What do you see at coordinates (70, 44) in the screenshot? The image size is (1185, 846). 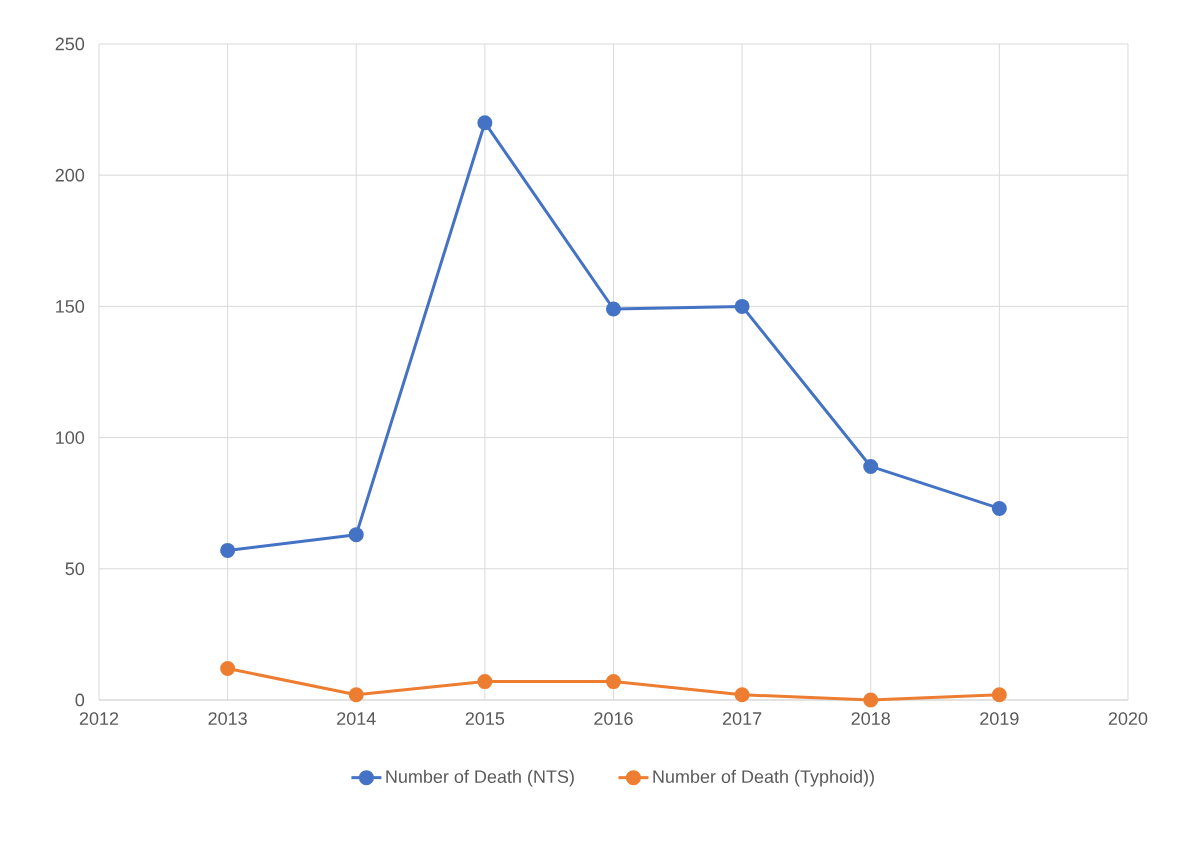 I see `y-tick-label: 250` at bounding box center [70, 44].